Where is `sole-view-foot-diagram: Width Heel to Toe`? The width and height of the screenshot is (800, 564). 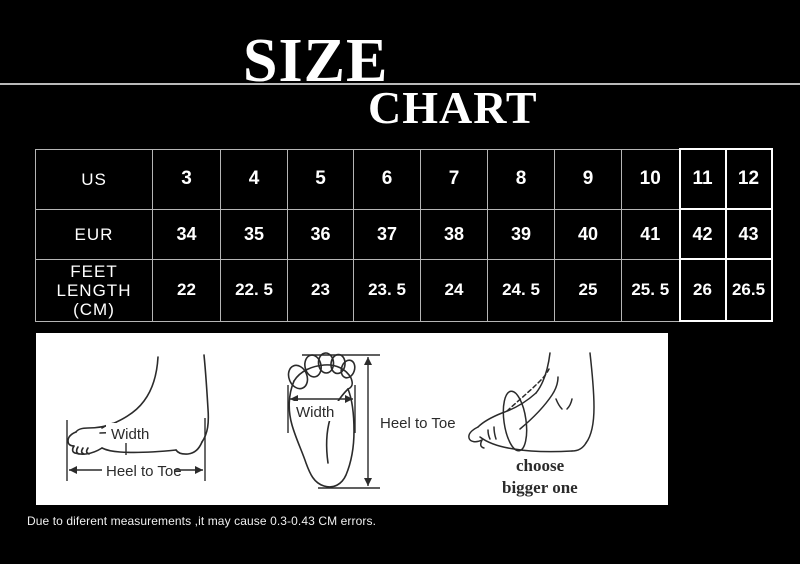
sole-view-foot-diagram: Width Heel to Toe is located at coordinates (358, 419).